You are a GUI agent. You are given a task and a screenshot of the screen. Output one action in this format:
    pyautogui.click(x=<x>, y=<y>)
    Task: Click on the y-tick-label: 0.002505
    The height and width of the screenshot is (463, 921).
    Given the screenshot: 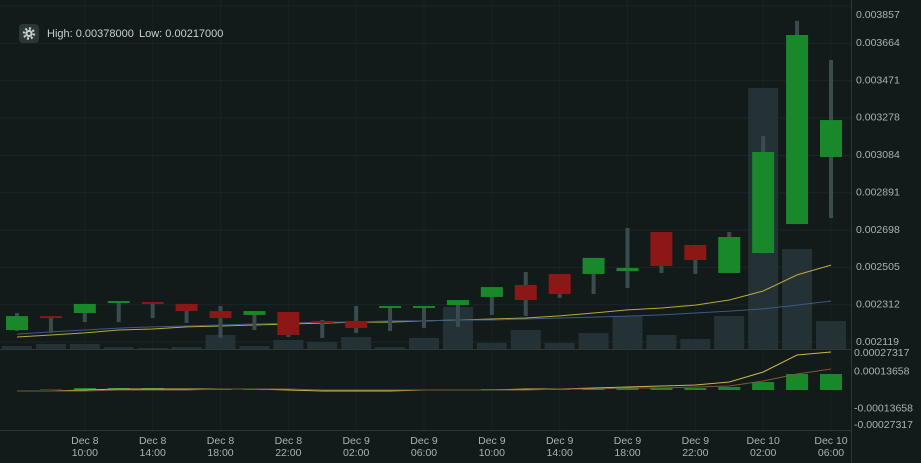 What is the action you would take?
    pyautogui.click(x=878, y=267)
    